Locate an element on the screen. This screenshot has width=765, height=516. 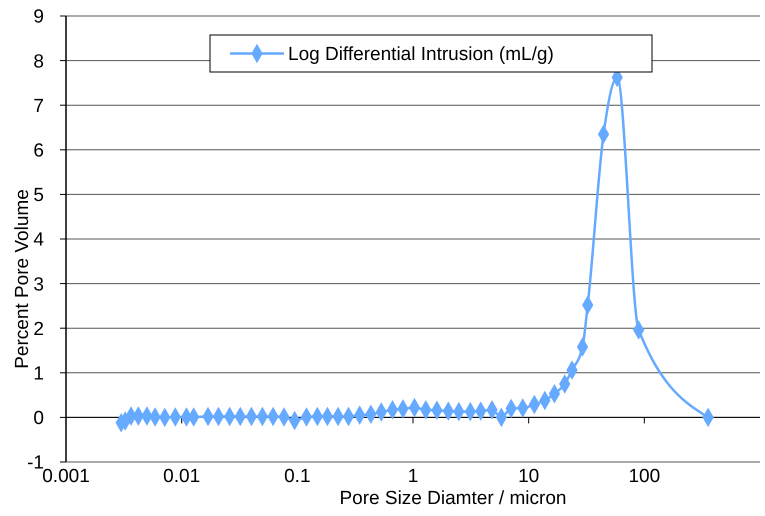
legend-label: Log Differential Intrusion (mL/g) is located at coordinates (421, 55).